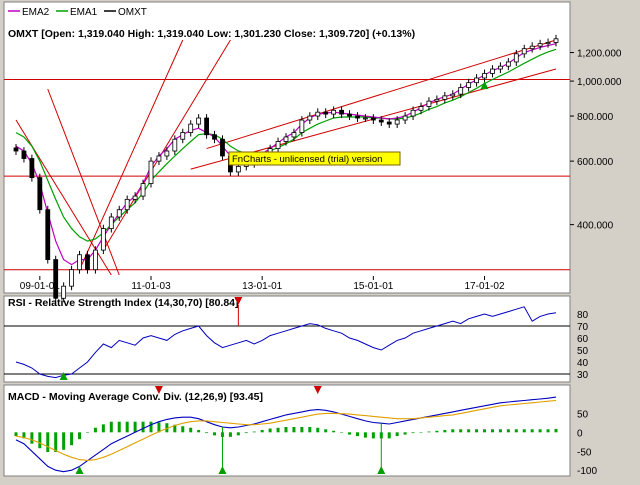 The width and height of the screenshot is (640, 485). What do you see at coordinates (373, 286) in the screenshot?
I see `x-tick-label: 15-01-01` at bounding box center [373, 286].